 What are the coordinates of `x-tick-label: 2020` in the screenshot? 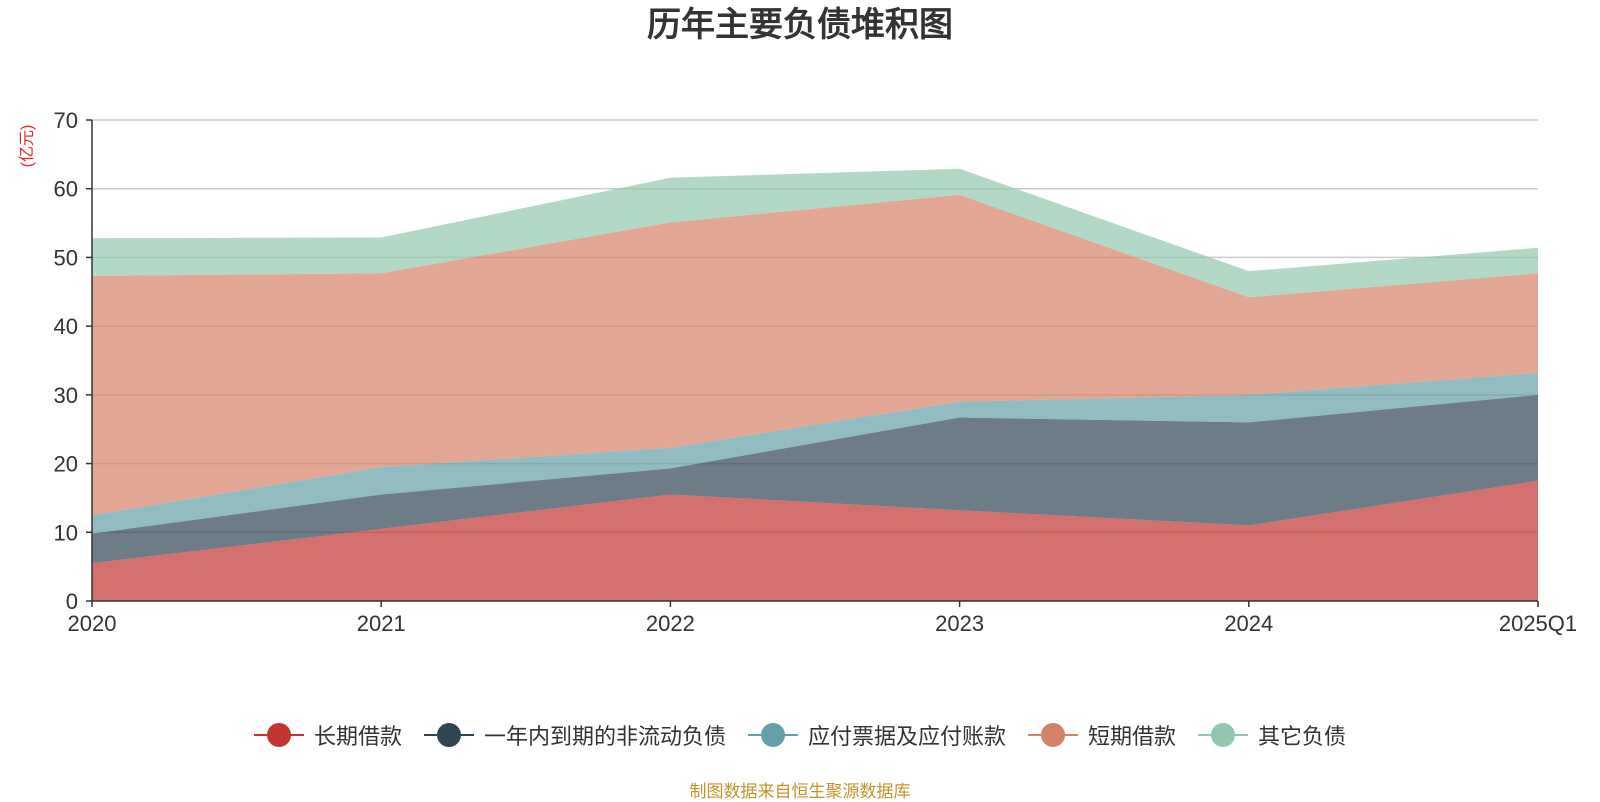 It's located at (92, 623).